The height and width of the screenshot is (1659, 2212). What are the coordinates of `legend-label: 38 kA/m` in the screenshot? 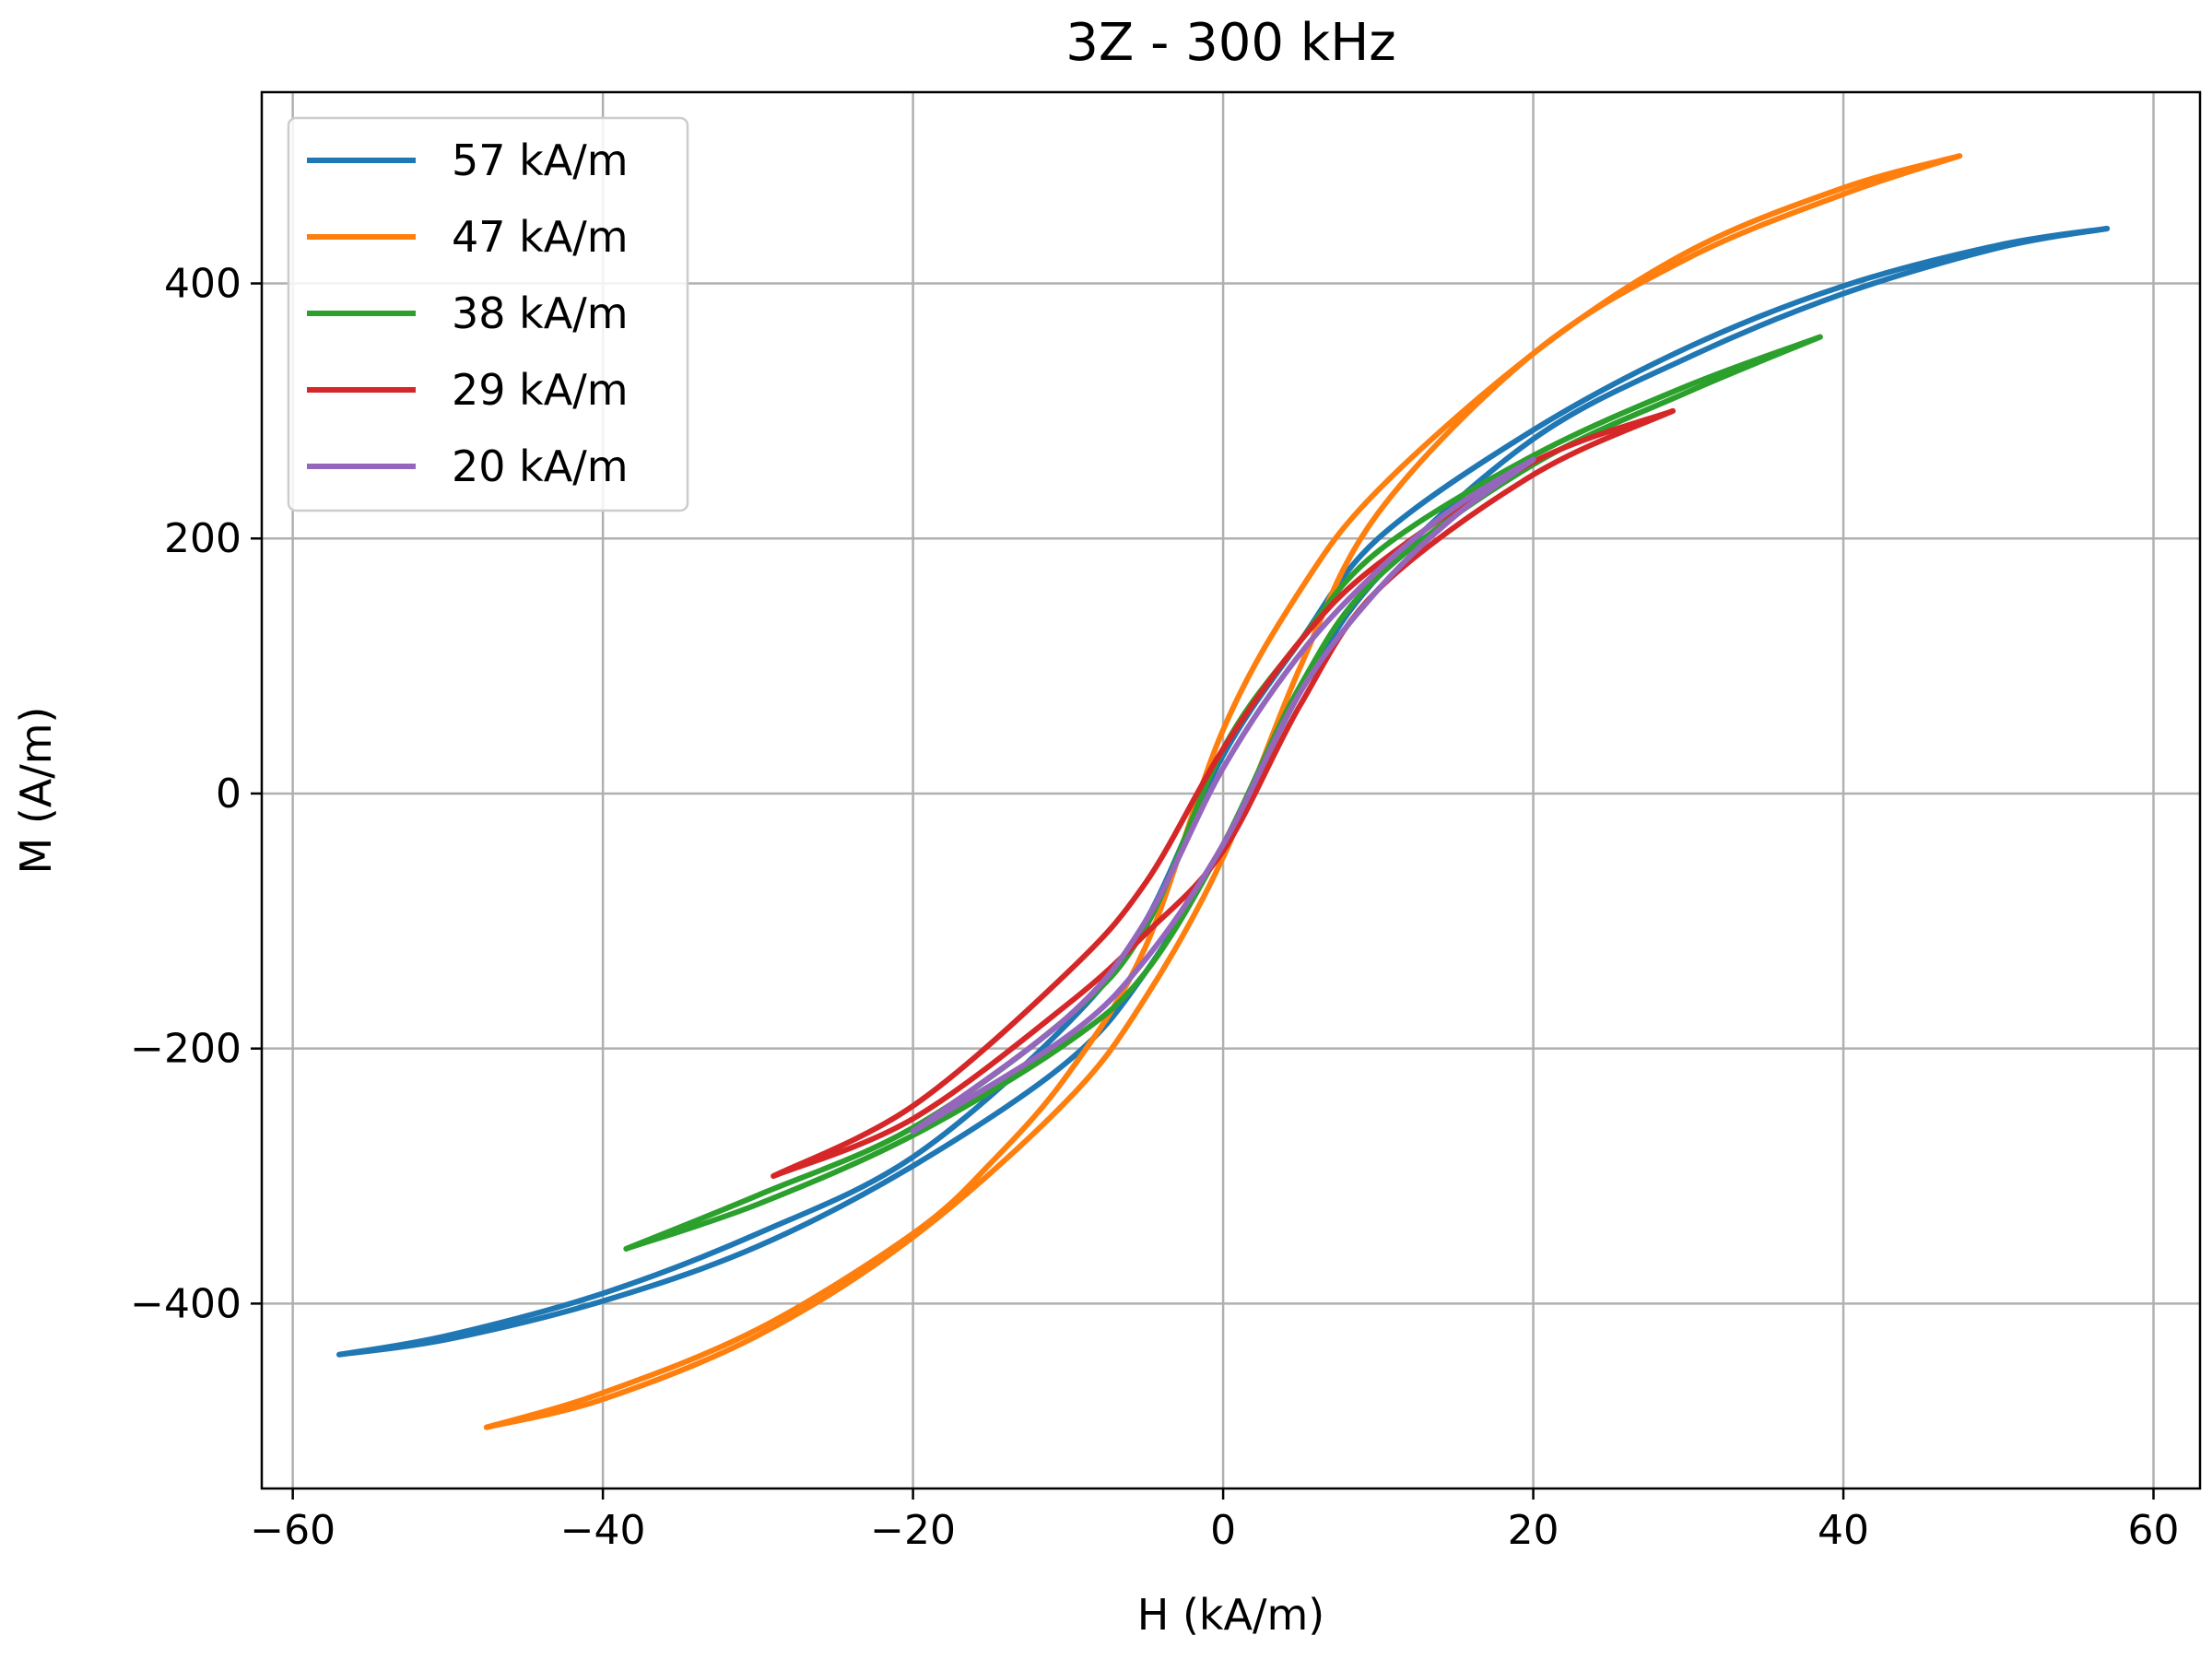 It's located at (540, 313).